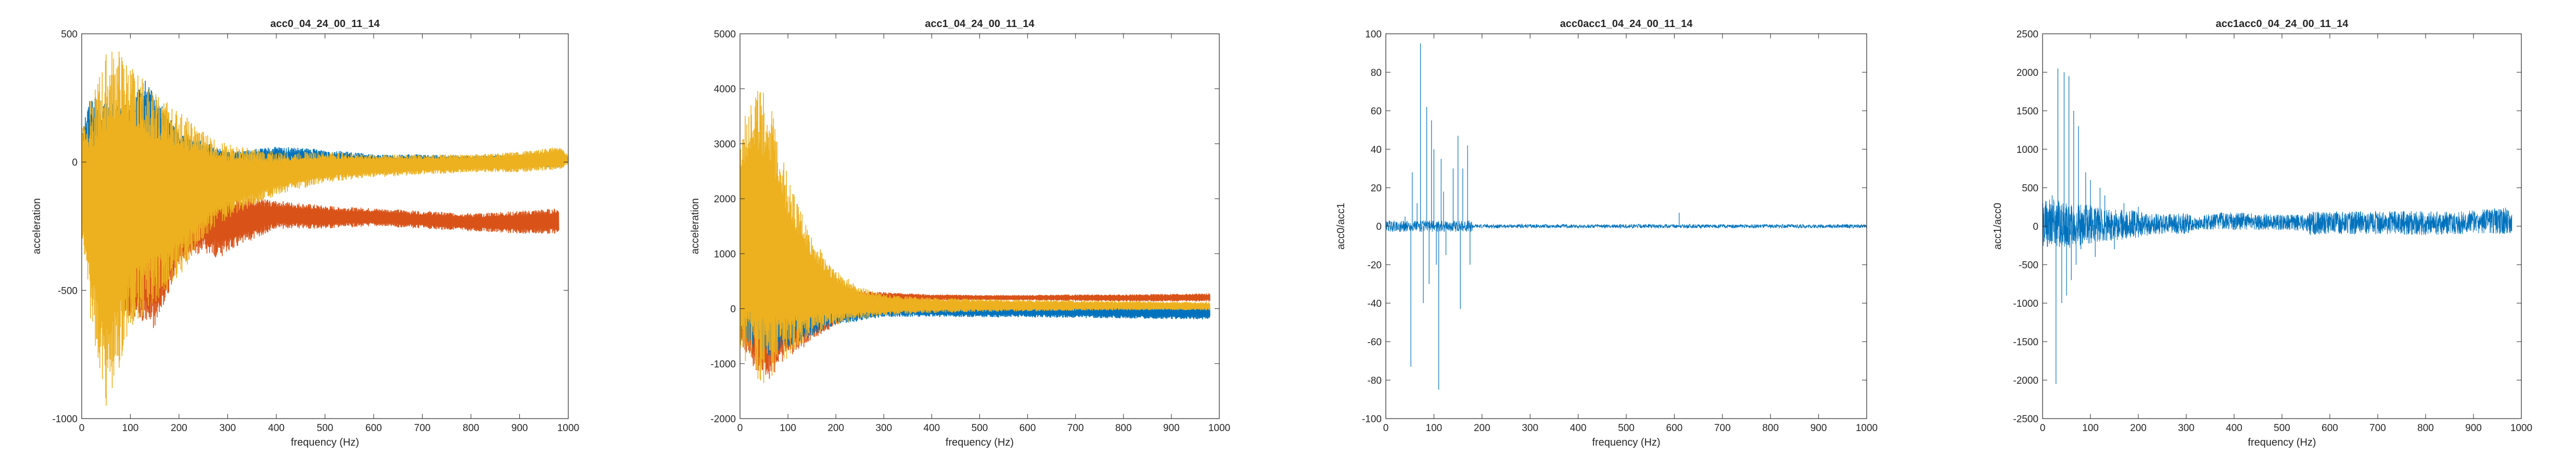  I want to click on y-tick-label: -60, so click(1375, 343).